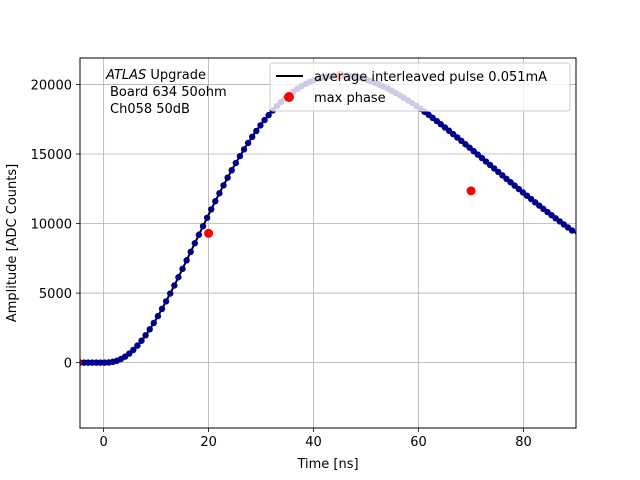 Image resolution: width=640 pixels, height=480 pixels. I want to click on atlas-annotation: ATLAS Upgrade Board 634 50ohm Ch058 50dB, so click(166, 92).